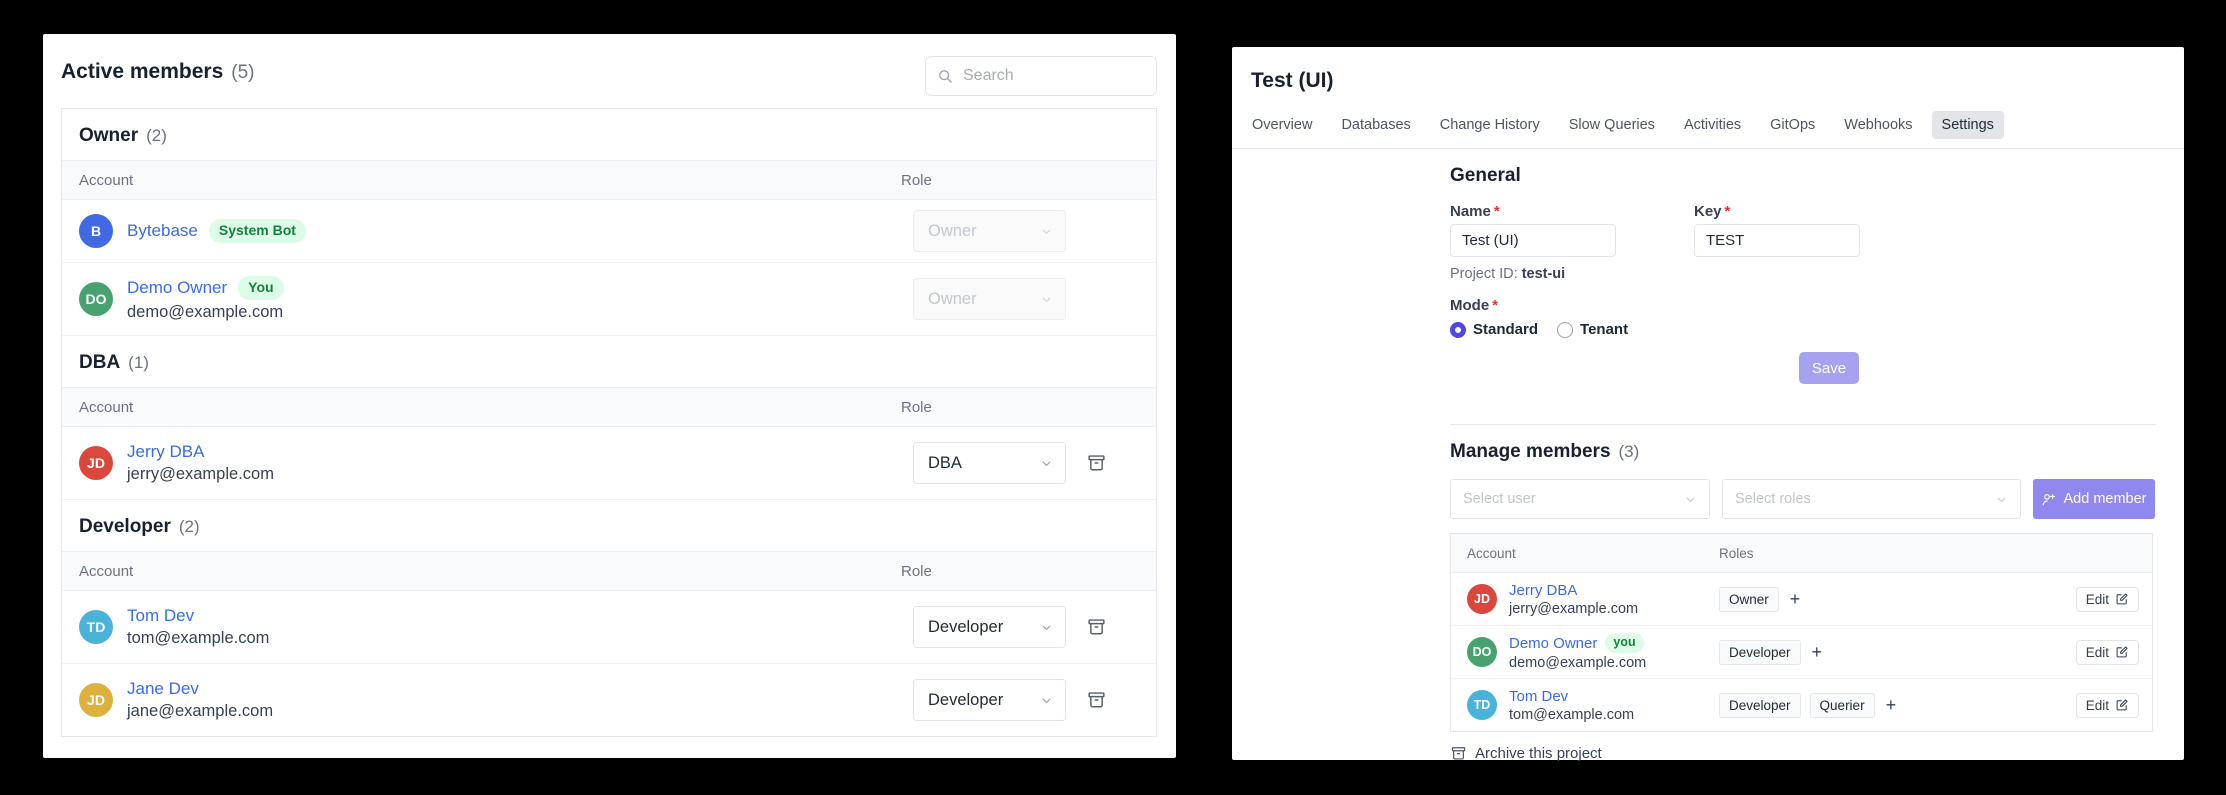  Describe the element at coordinates (2097, 599) in the screenshot. I see `edit-label: Edit` at that location.